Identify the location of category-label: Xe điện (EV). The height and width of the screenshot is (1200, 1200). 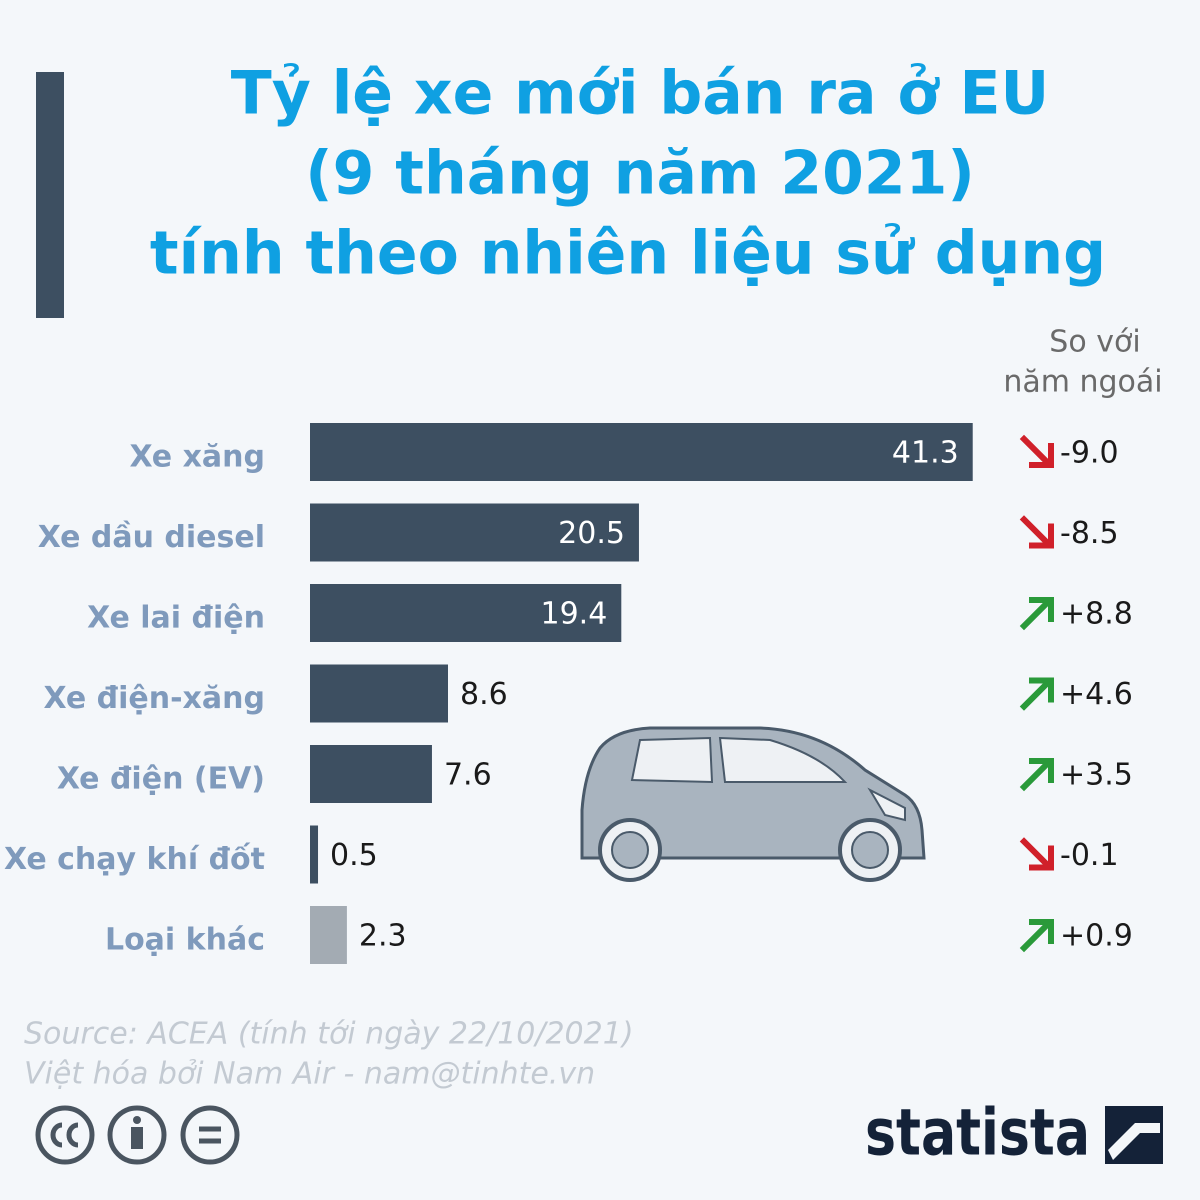
(161, 779).